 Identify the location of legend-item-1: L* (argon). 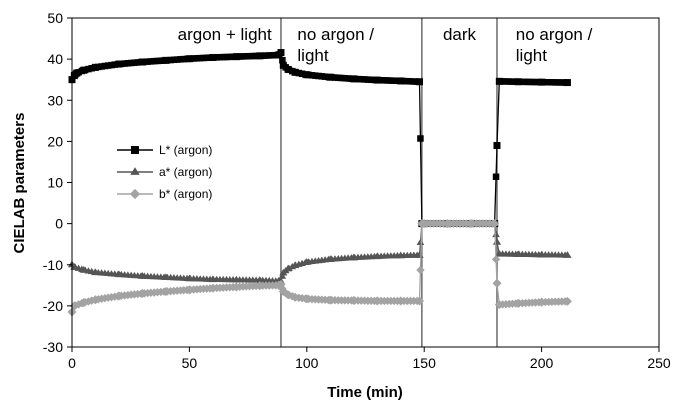
(164, 150).